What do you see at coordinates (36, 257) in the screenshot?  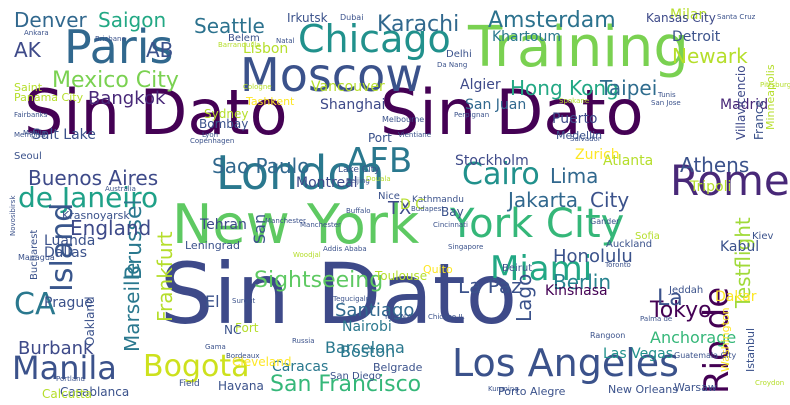 I see `cloud-word: Managua` at bounding box center [36, 257].